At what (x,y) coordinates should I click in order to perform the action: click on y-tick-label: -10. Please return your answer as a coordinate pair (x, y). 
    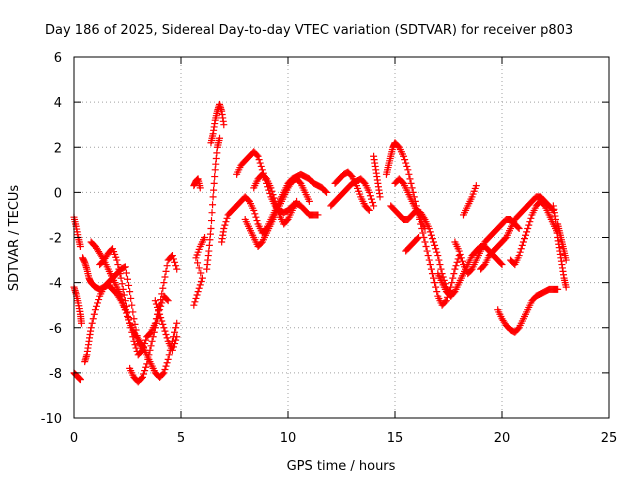
    Looking at the image, I should click on (51, 419).